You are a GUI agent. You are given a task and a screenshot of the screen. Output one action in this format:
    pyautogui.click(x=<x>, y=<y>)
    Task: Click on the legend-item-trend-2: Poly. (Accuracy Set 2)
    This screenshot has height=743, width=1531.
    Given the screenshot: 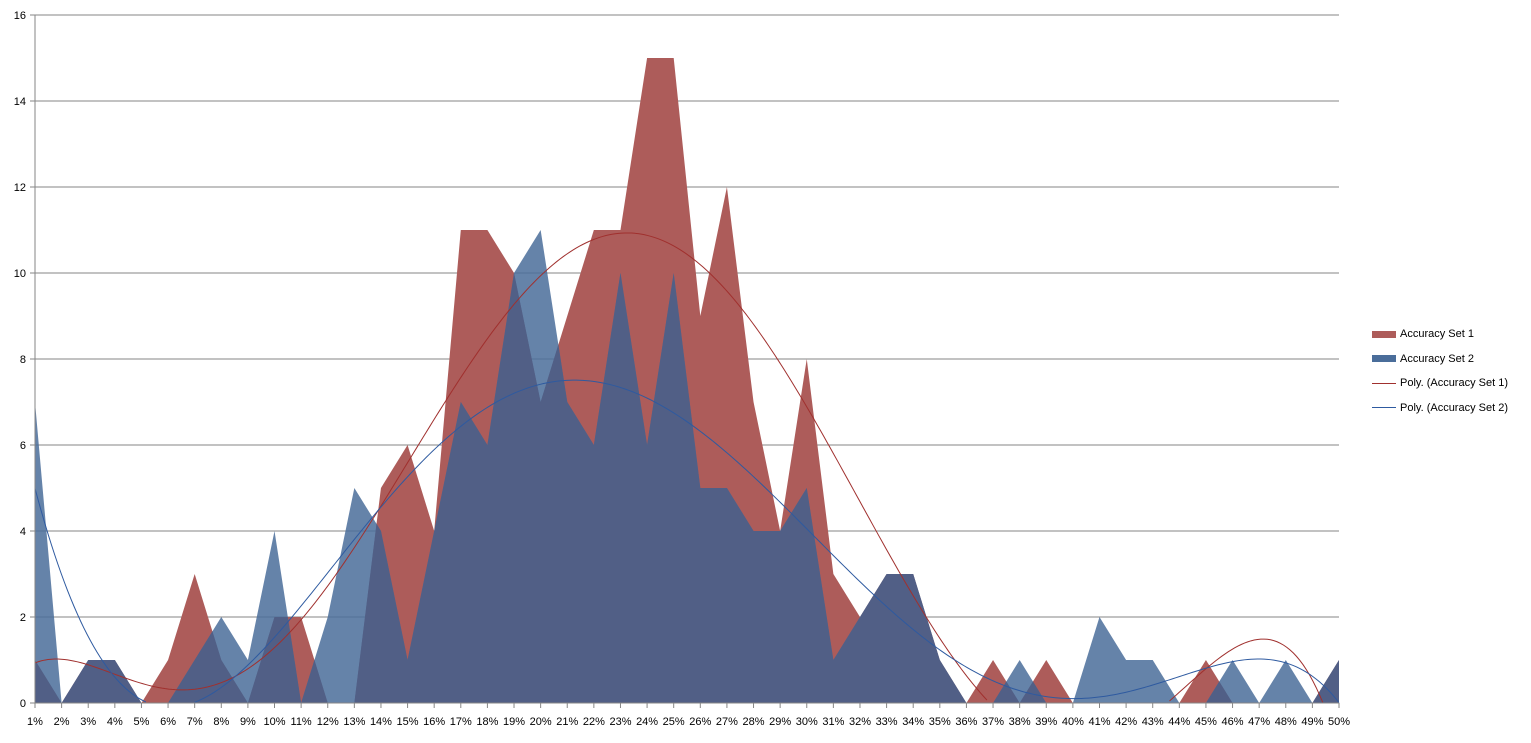 What is the action you would take?
    pyautogui.click(x=1451, y=408)
    